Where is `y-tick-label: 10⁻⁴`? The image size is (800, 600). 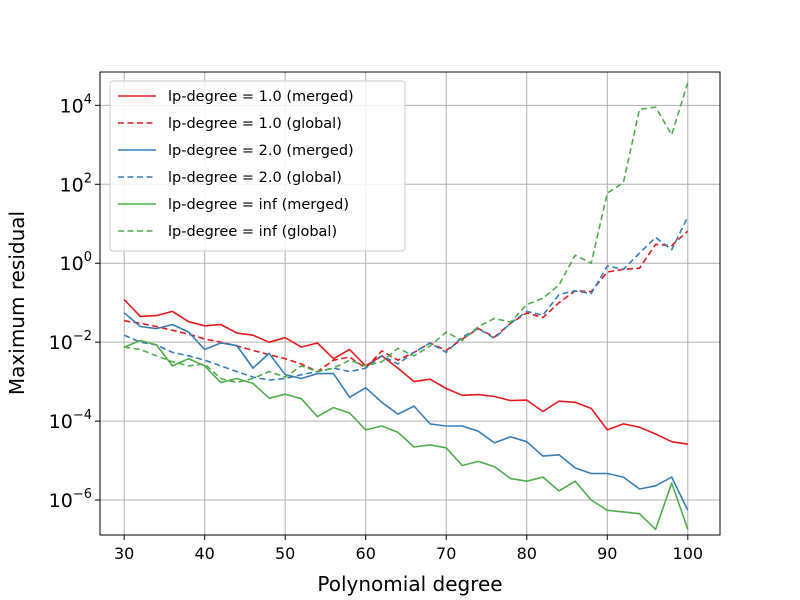 y-tick-label: 10⁻⁴ is located at coordinates (70, 420).